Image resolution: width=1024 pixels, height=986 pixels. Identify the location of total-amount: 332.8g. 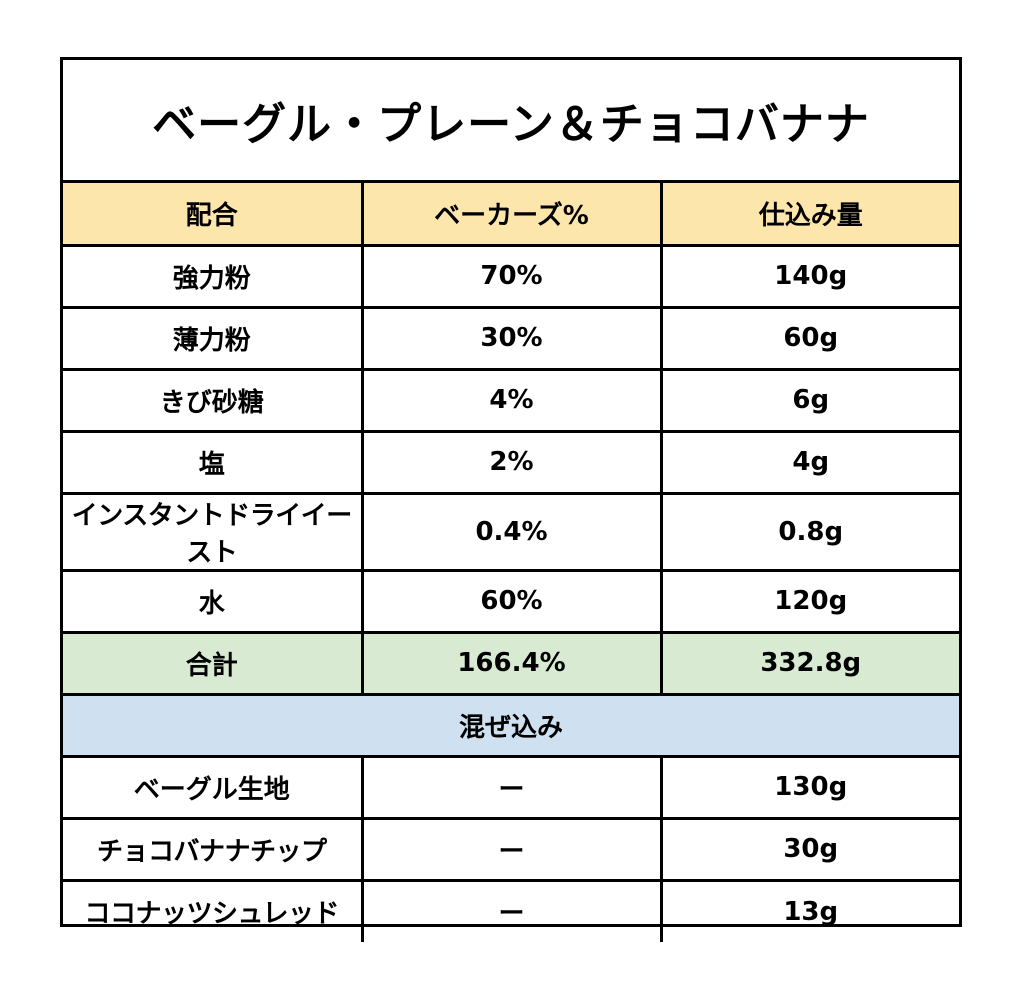
(810, 664).